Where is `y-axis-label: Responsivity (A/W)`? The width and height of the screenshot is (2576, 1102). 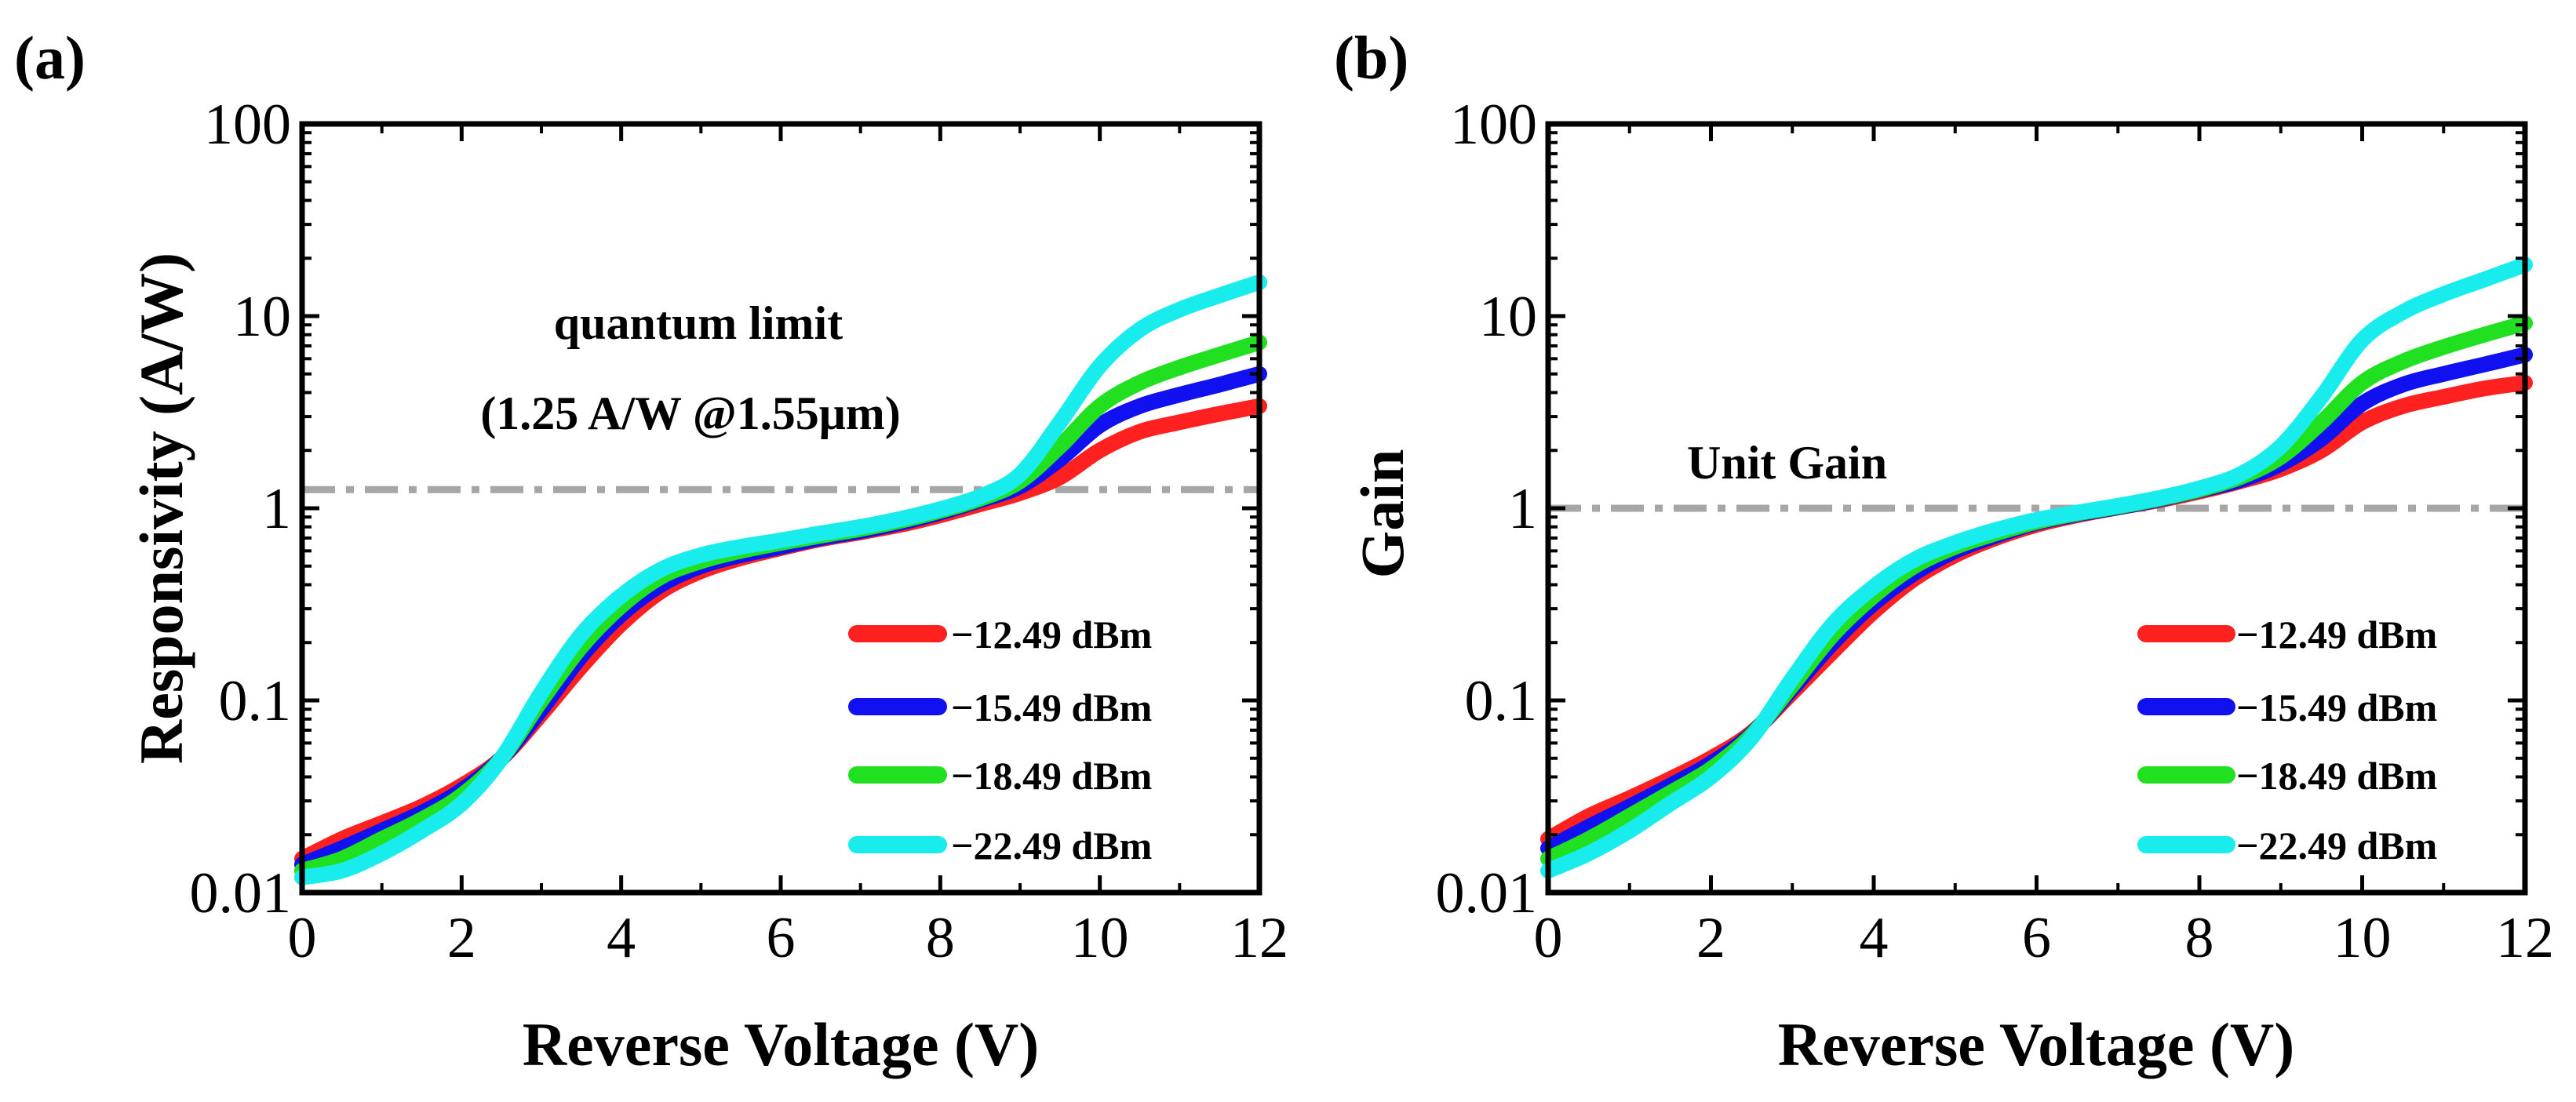 y-axis-label: Responsivity (A/W) is located at coordinates (161, 508).